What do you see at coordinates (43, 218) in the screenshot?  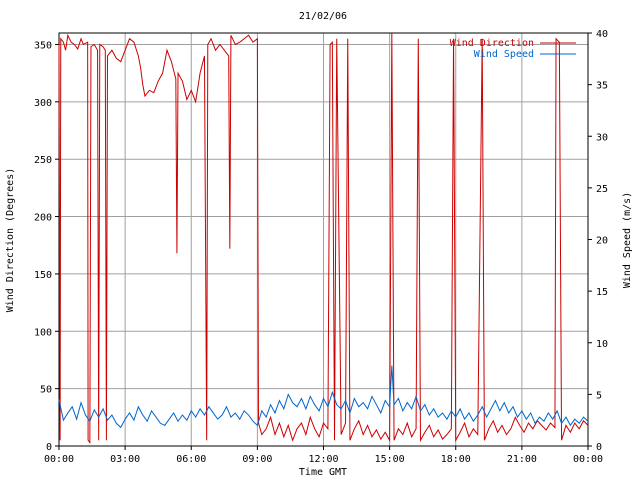 I see `y-left-tick-label: 200` at bounding box center [43, 218].